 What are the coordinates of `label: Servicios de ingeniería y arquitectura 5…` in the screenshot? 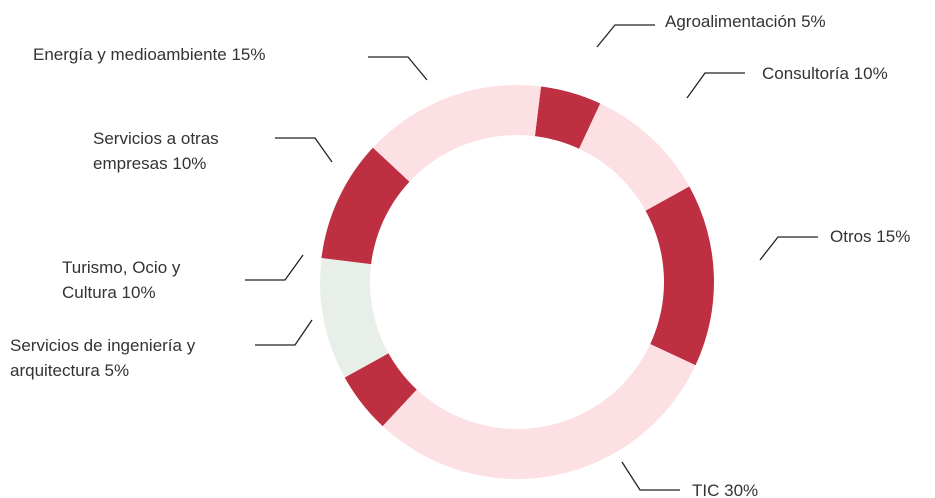 It's located at (130, 358).